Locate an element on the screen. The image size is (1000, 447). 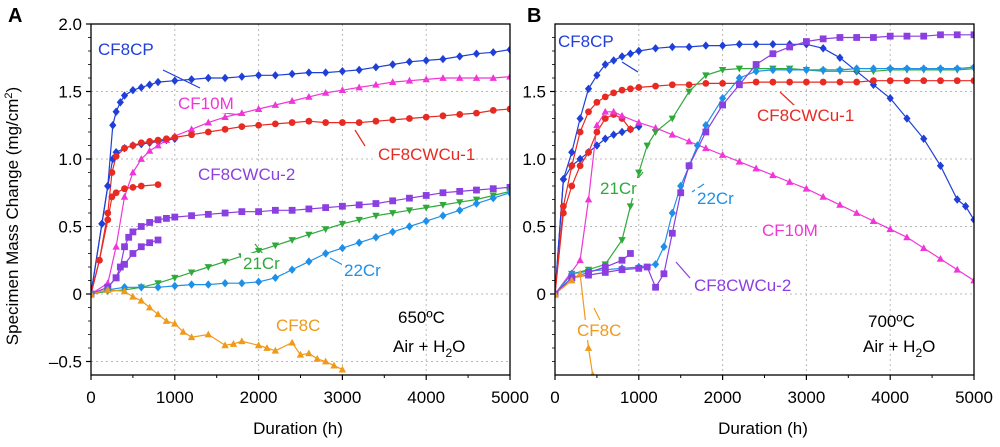
series-label-cf8c: CF8C is located at coordinates (599, 330).